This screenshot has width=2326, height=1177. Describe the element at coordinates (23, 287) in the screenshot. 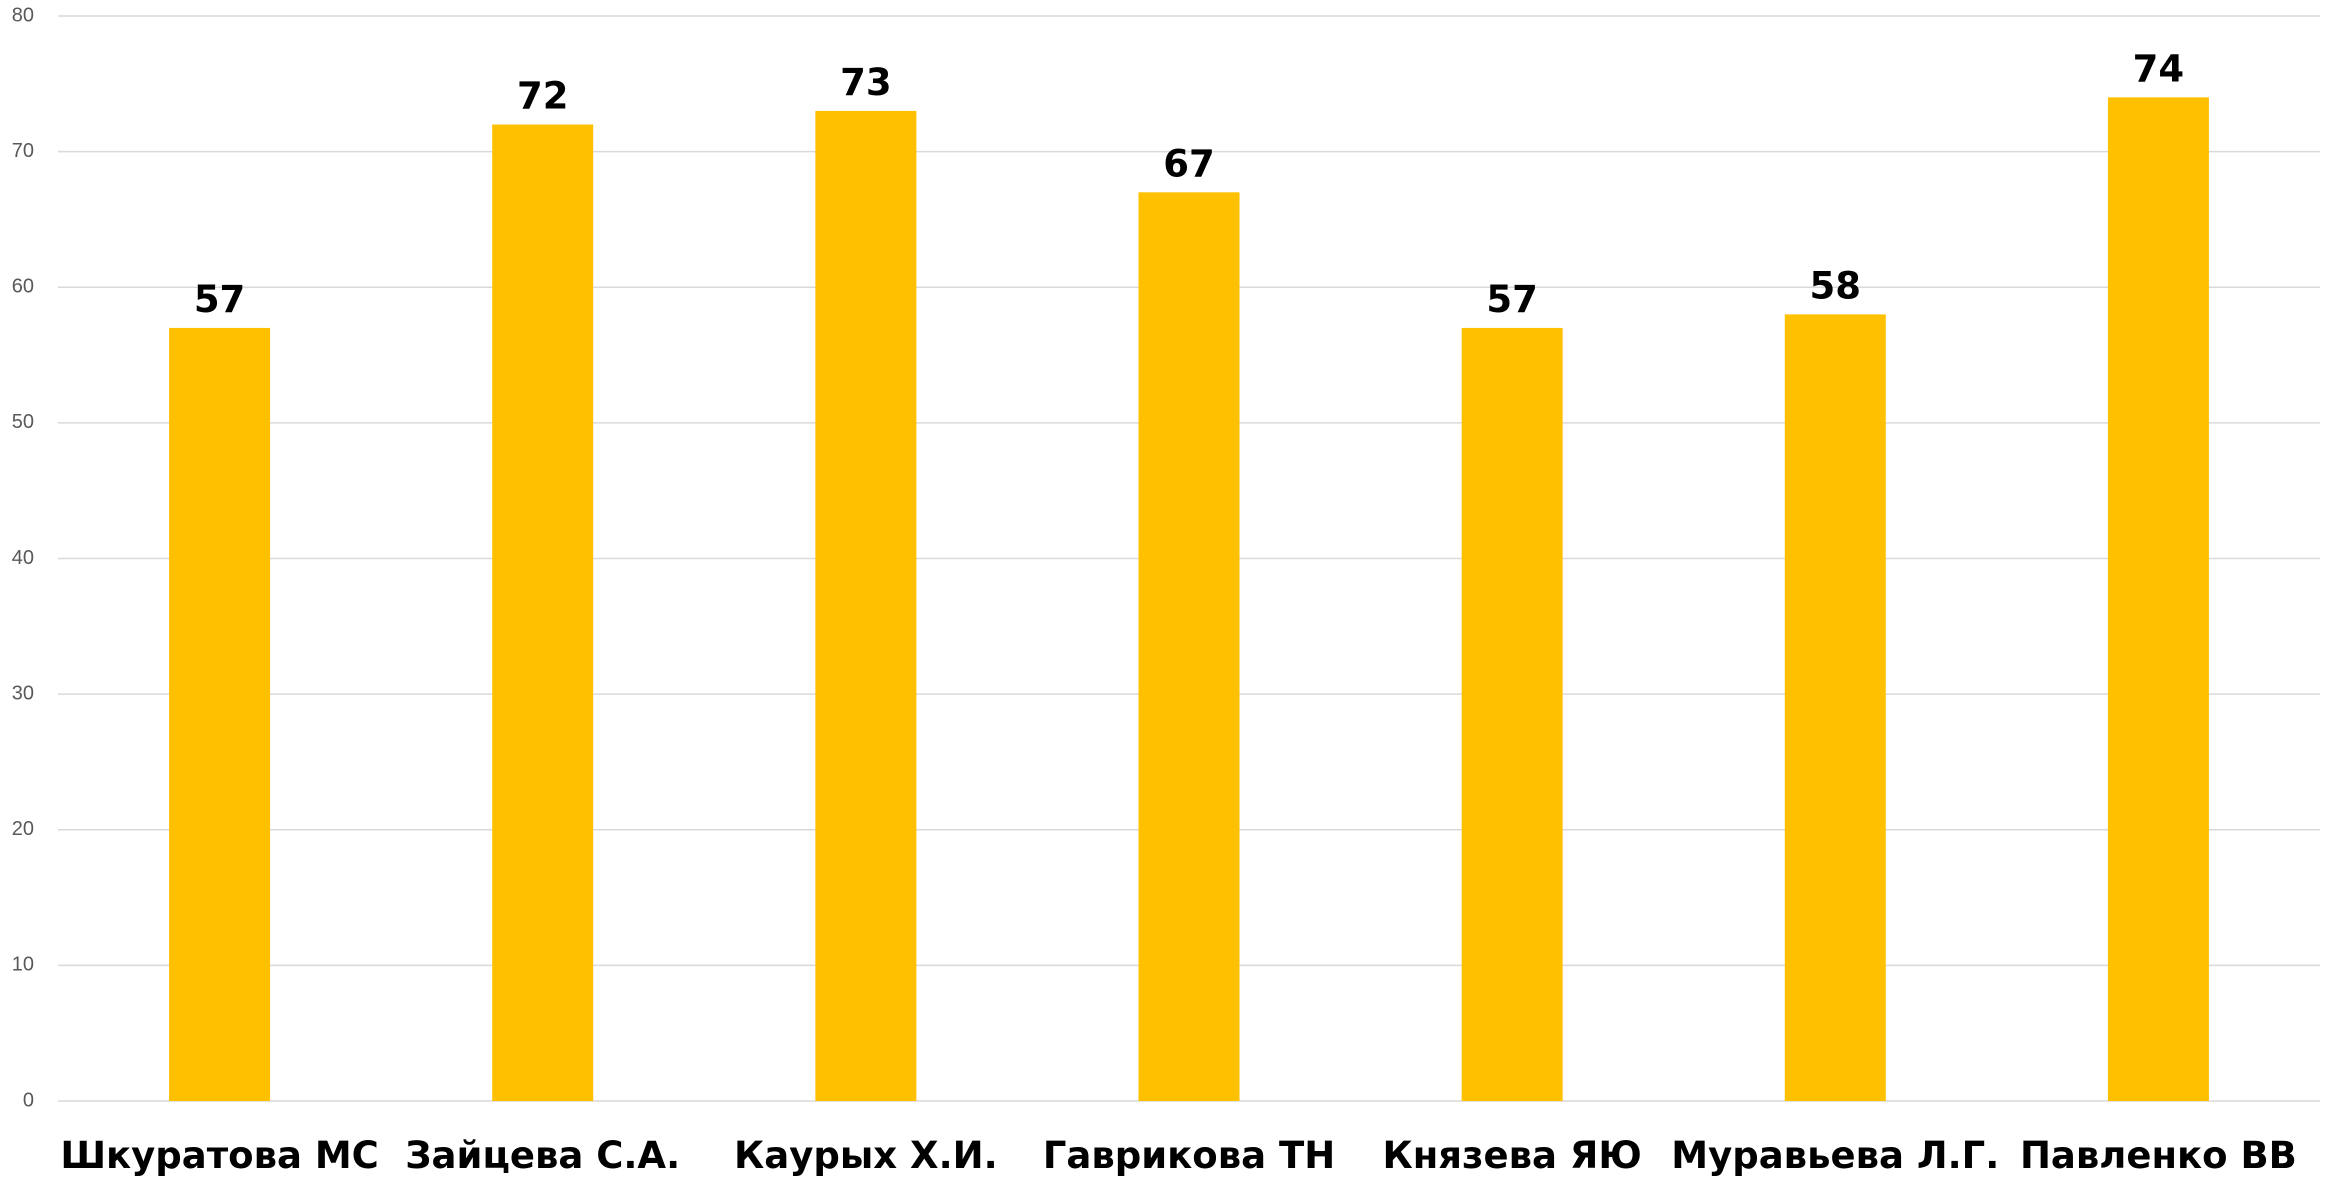

I see `y-tick-label: 60` at that location.